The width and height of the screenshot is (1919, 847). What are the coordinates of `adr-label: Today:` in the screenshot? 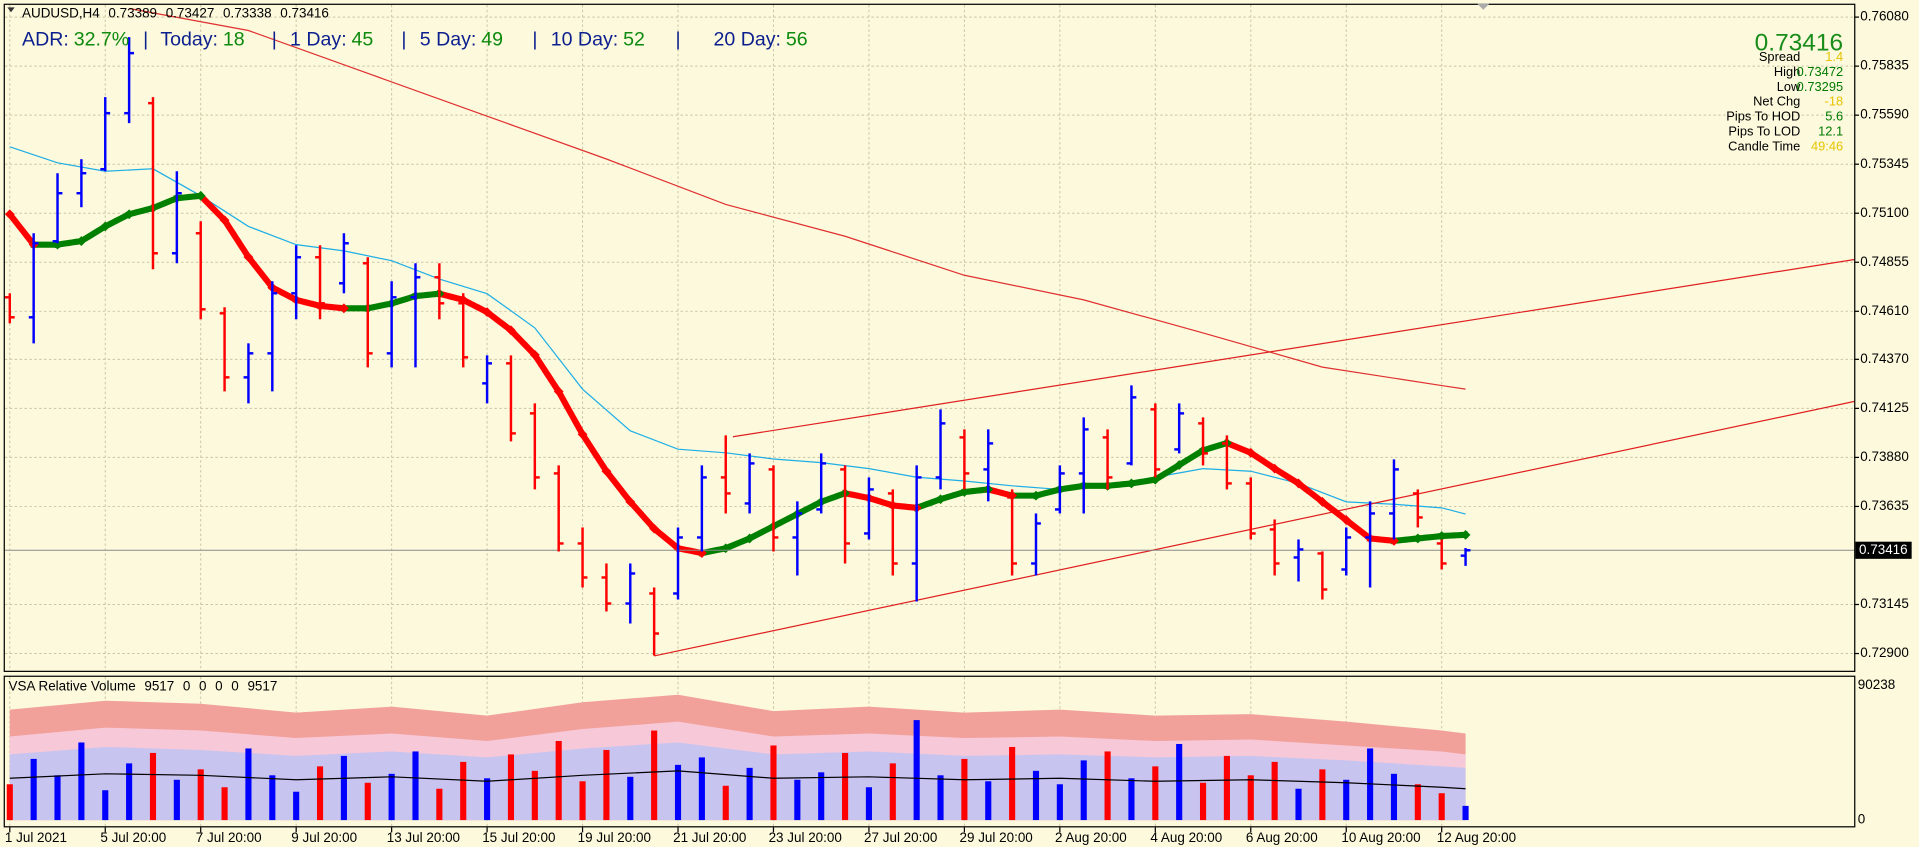 It's located at (189, 40).